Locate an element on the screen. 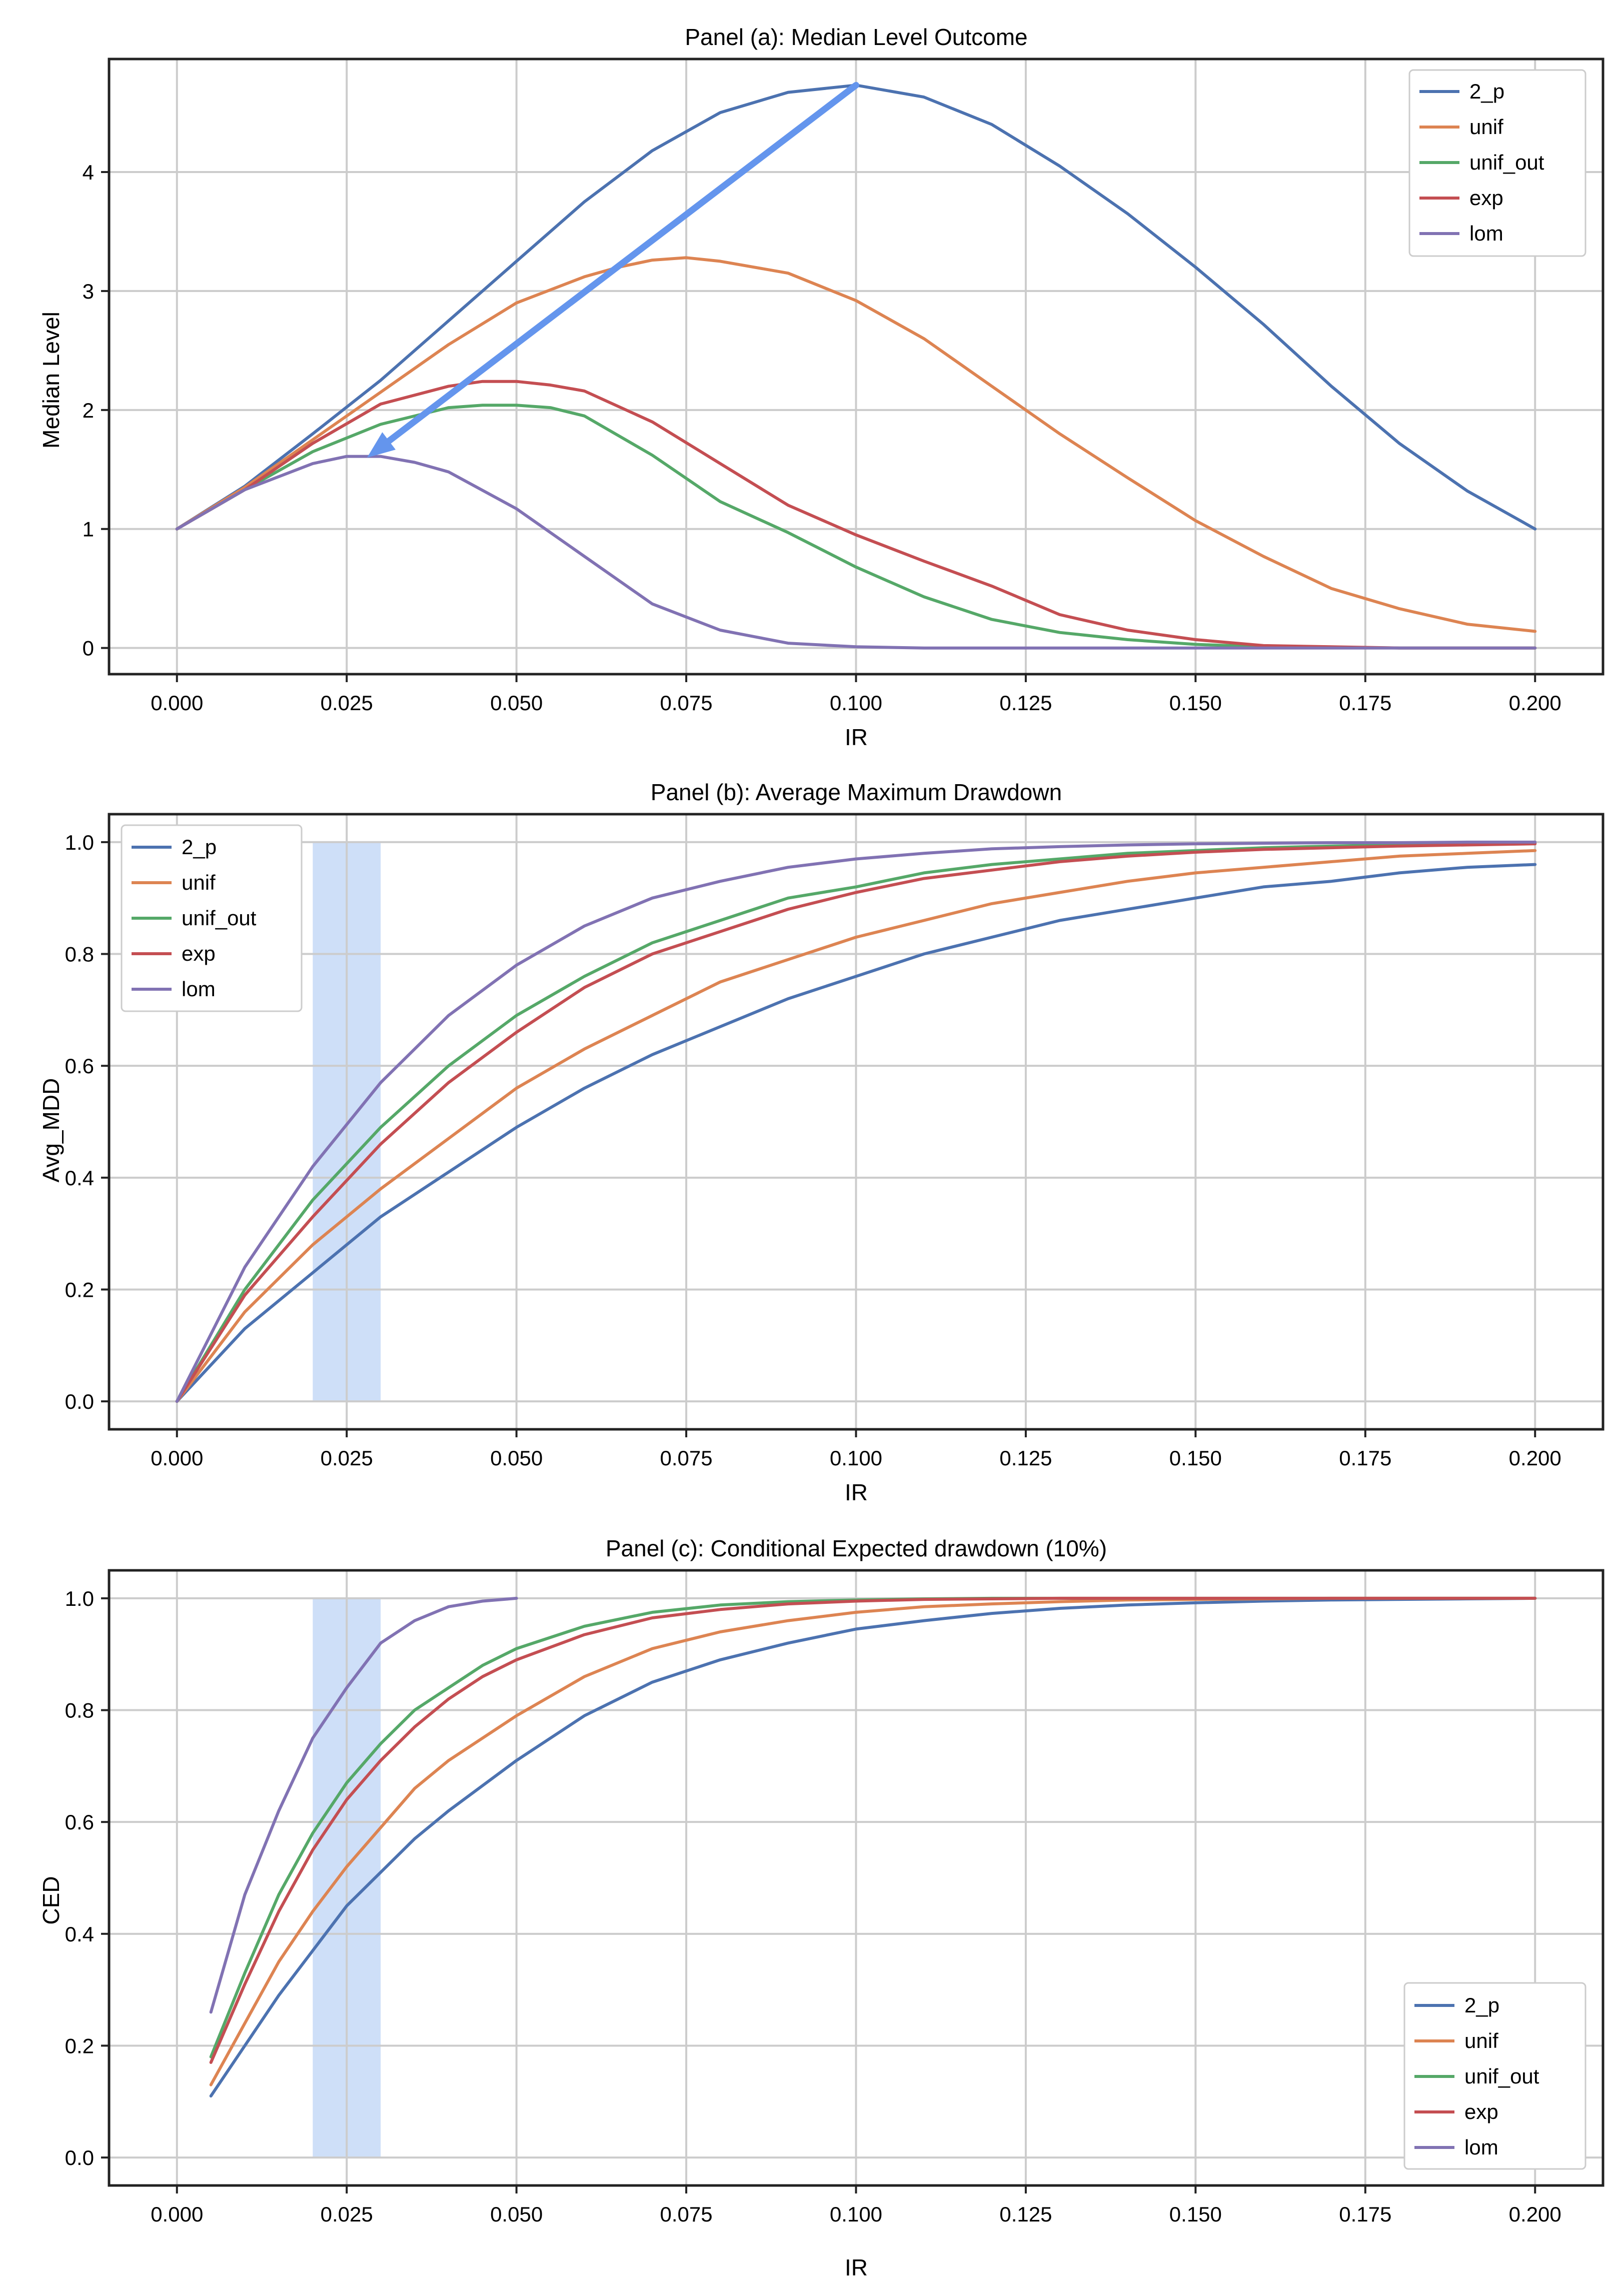 The image size is (1624, 2284). panel-title: Panel (a): Median Level Outcome is located at coordinates (856, 37).